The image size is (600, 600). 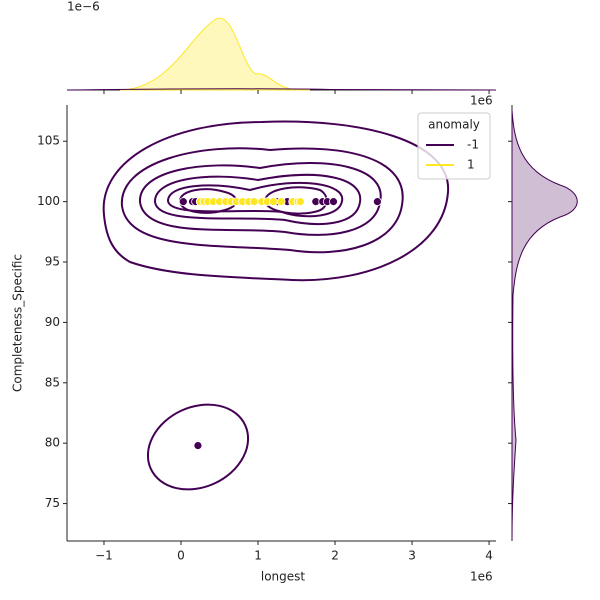 I want to click on legend-title: anomaly, so click(x=454, y=125).